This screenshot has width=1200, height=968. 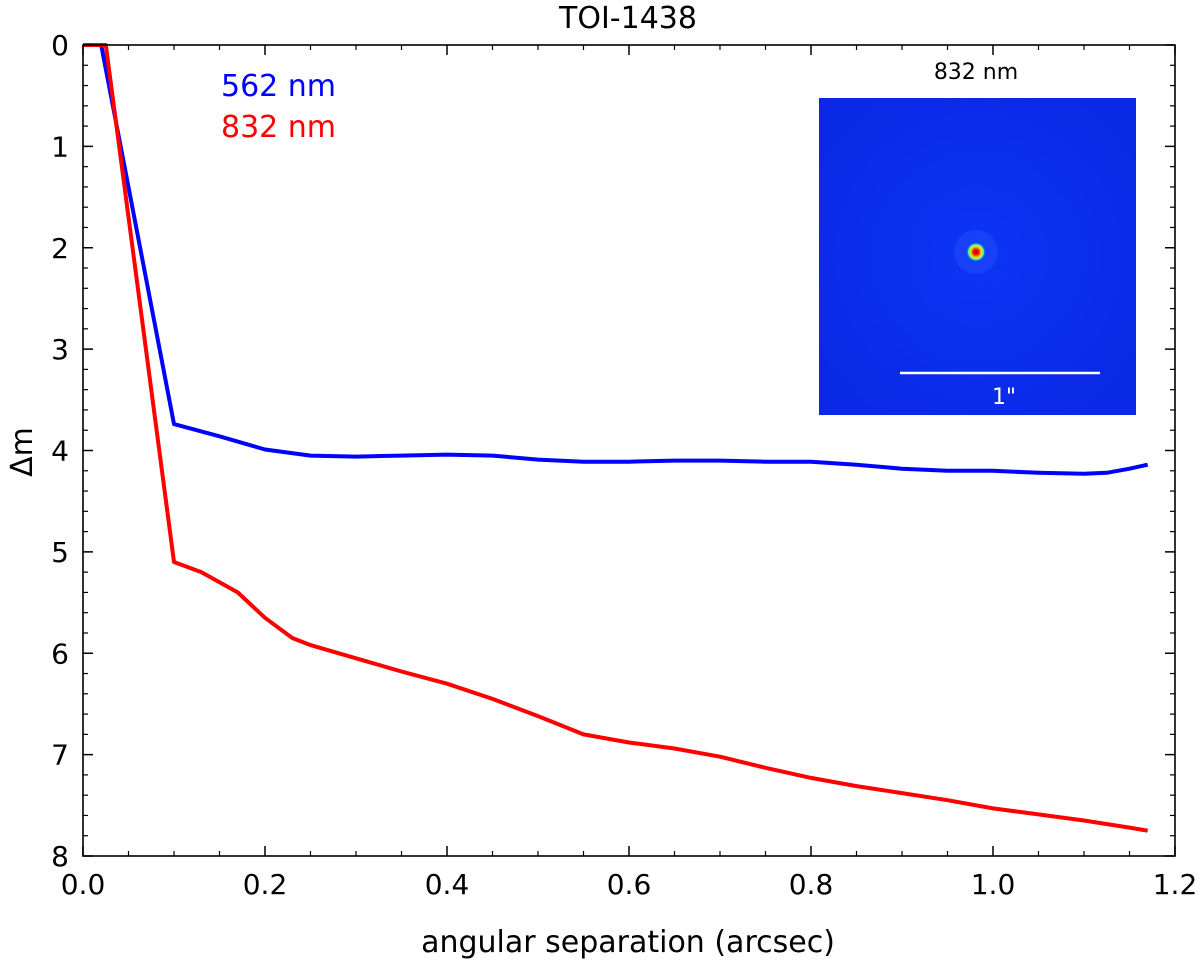 What do you see at coordinates (278, 86) in the screenshot?
I see `legend-entry-562nm: 562 nm` at bounding box center [278, 86].